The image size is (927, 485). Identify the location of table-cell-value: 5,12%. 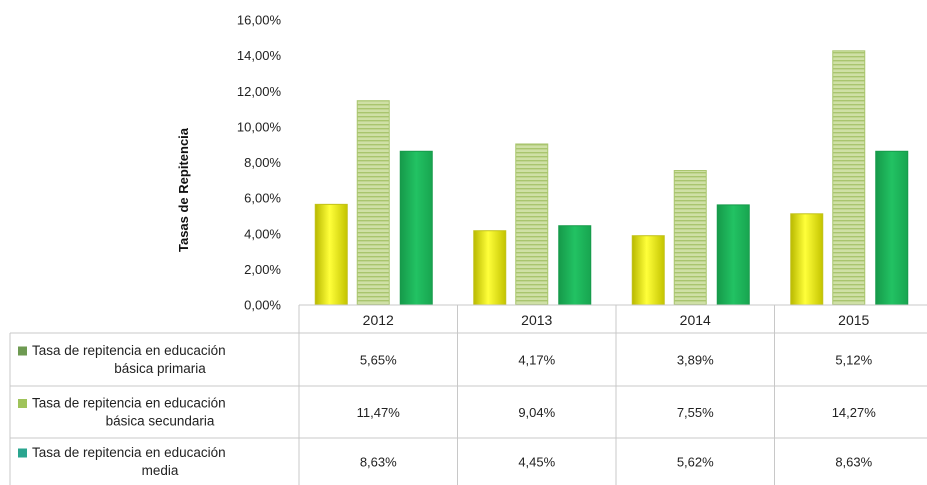
(853, 360).